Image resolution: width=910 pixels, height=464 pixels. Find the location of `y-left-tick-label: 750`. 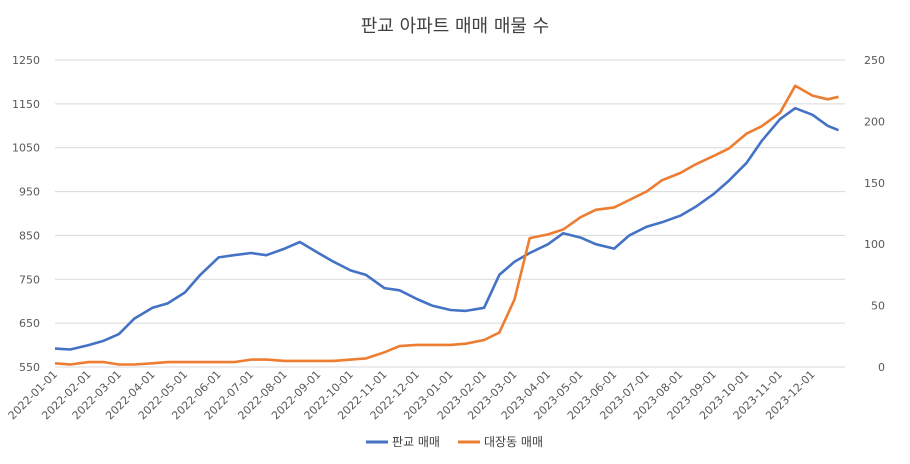

y-left-tick-label: 750 is located at coordinates (29, 279).